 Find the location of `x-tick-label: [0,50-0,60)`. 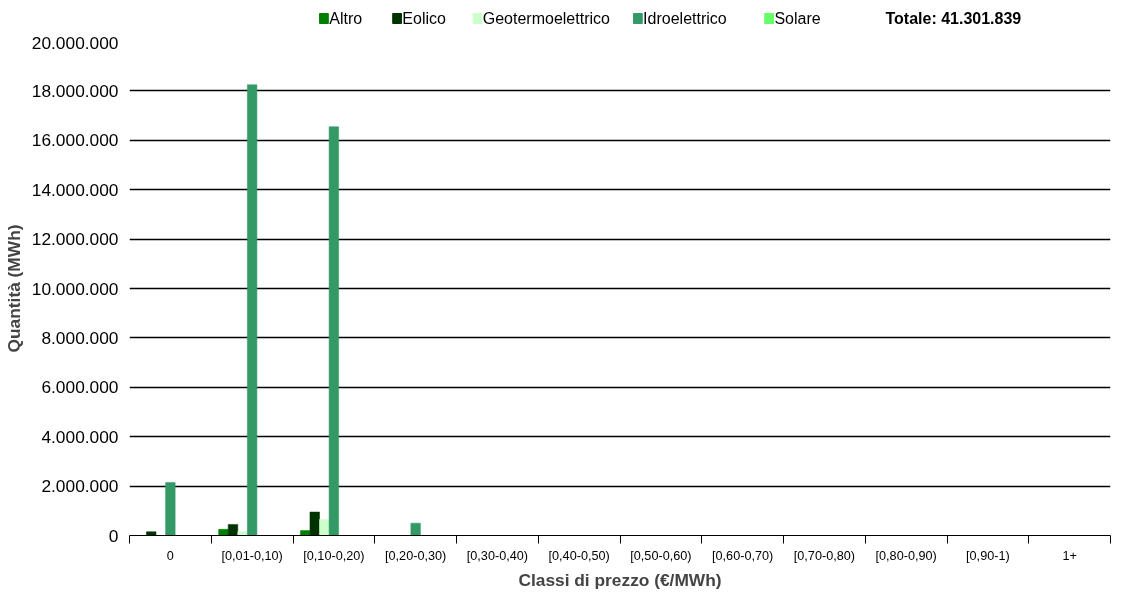

x-tick-label: [0,50-0,60) is located at coordinates (661, 555).